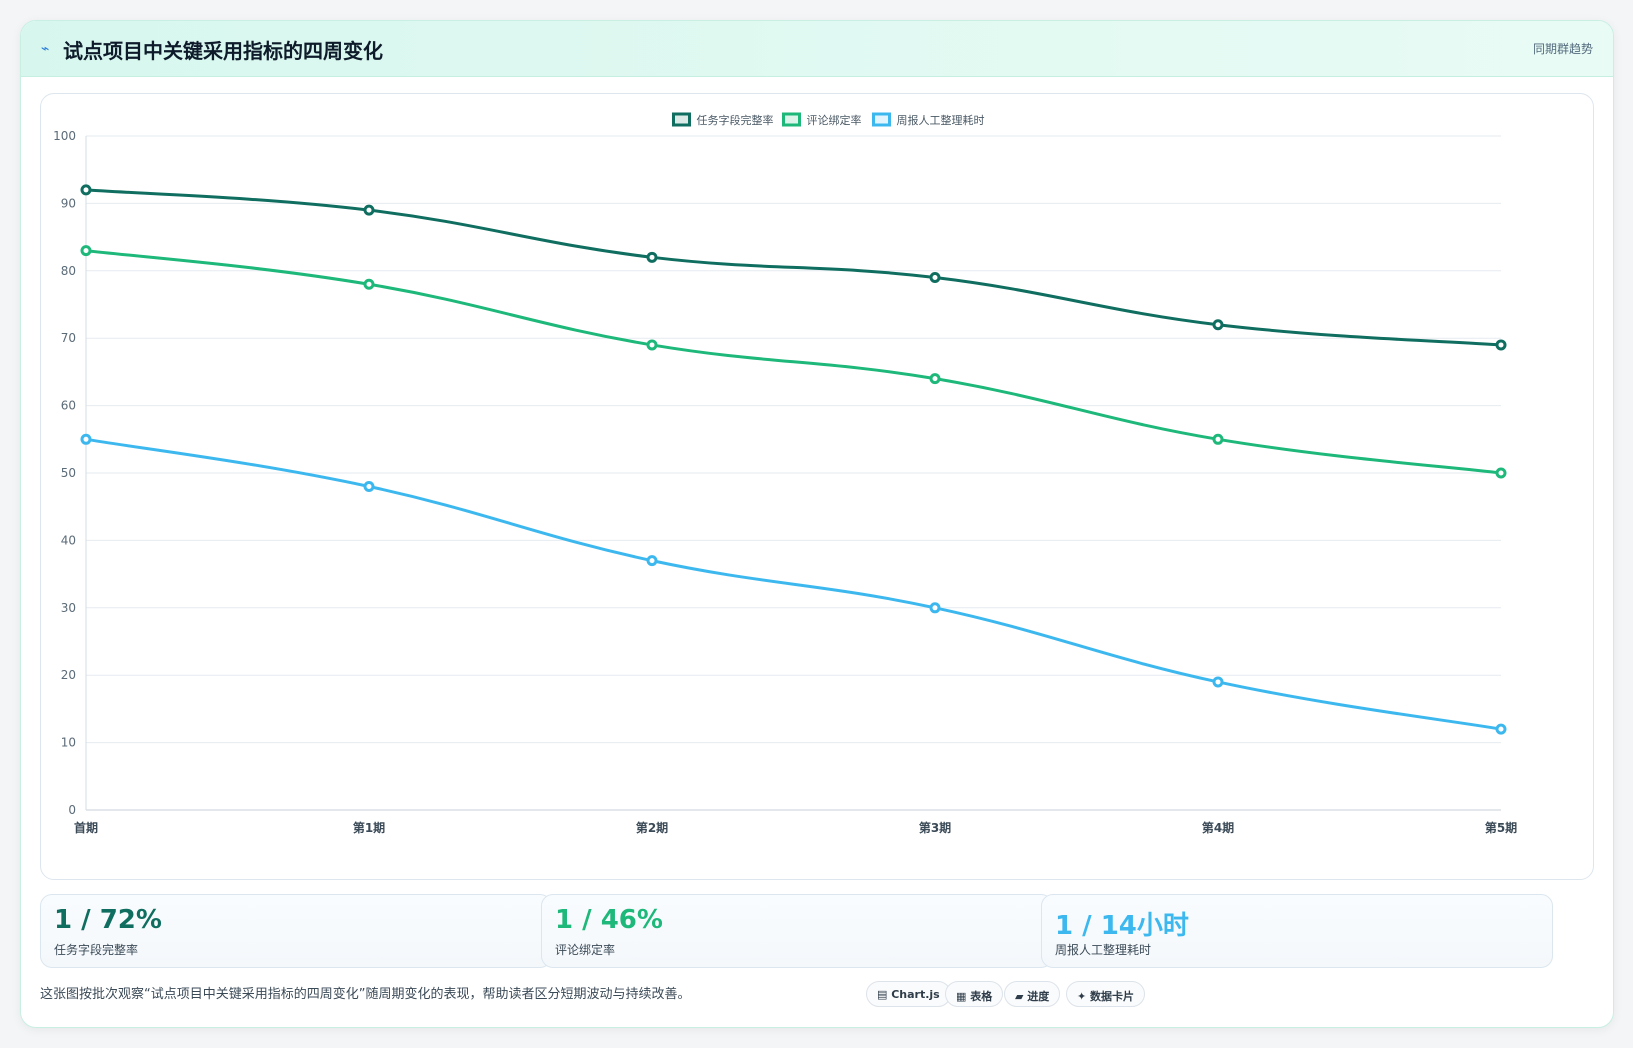  I want to click on stat-card: 1 / 46% 评论绑定率, so click(797, 931).